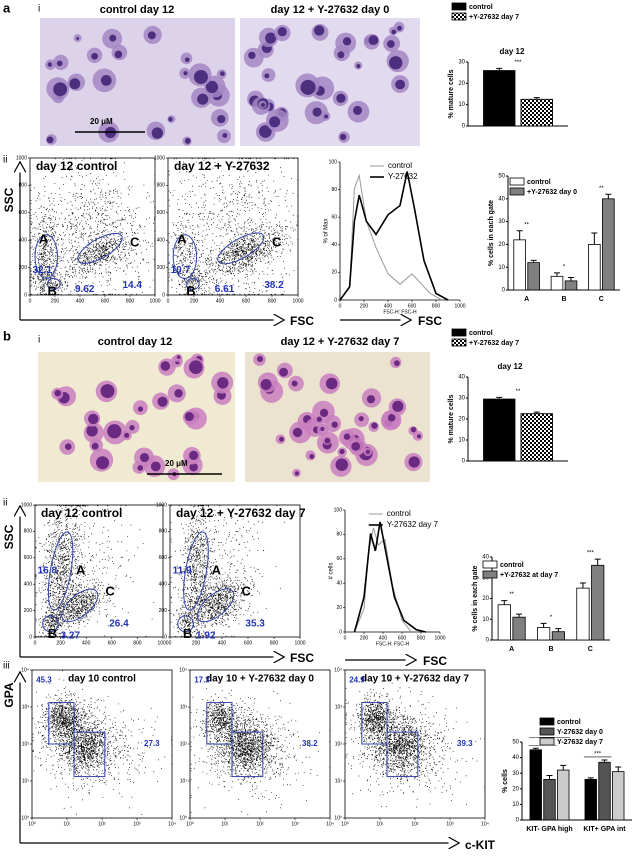 The image size is (640, 857). What do you see at coordinates (580, 742) in the screenshot?
I see `legend-label: Y-27632 day 7` at bounding box center [580, 742].